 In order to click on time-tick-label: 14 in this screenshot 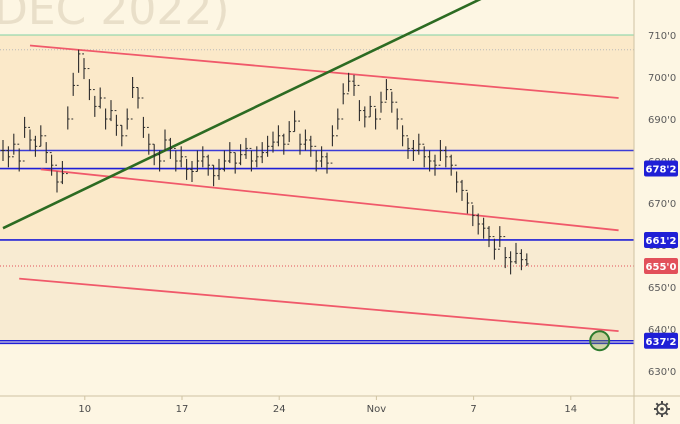, I will do `click(570, 409)`.